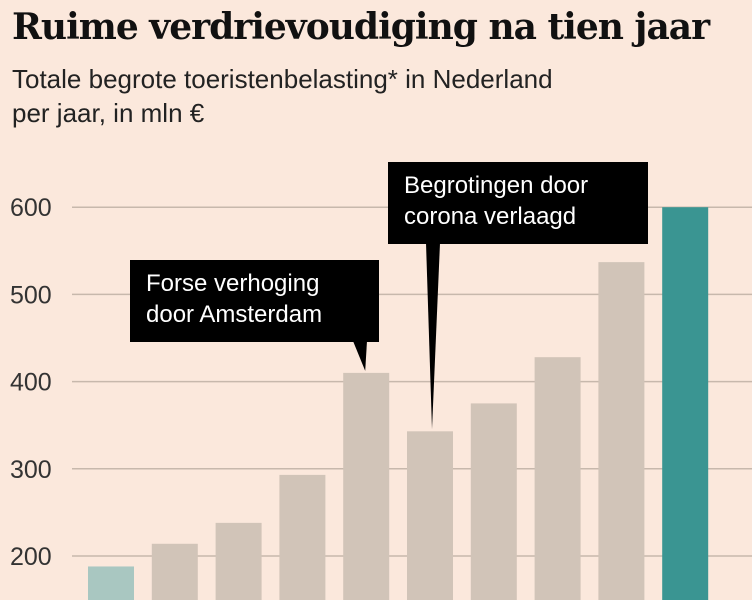 This screenshot has width=752, height=600. Describe the element at coordinates (234, 314) in the screenshot. I see `annotation-text: door Amsterdam` at that location.